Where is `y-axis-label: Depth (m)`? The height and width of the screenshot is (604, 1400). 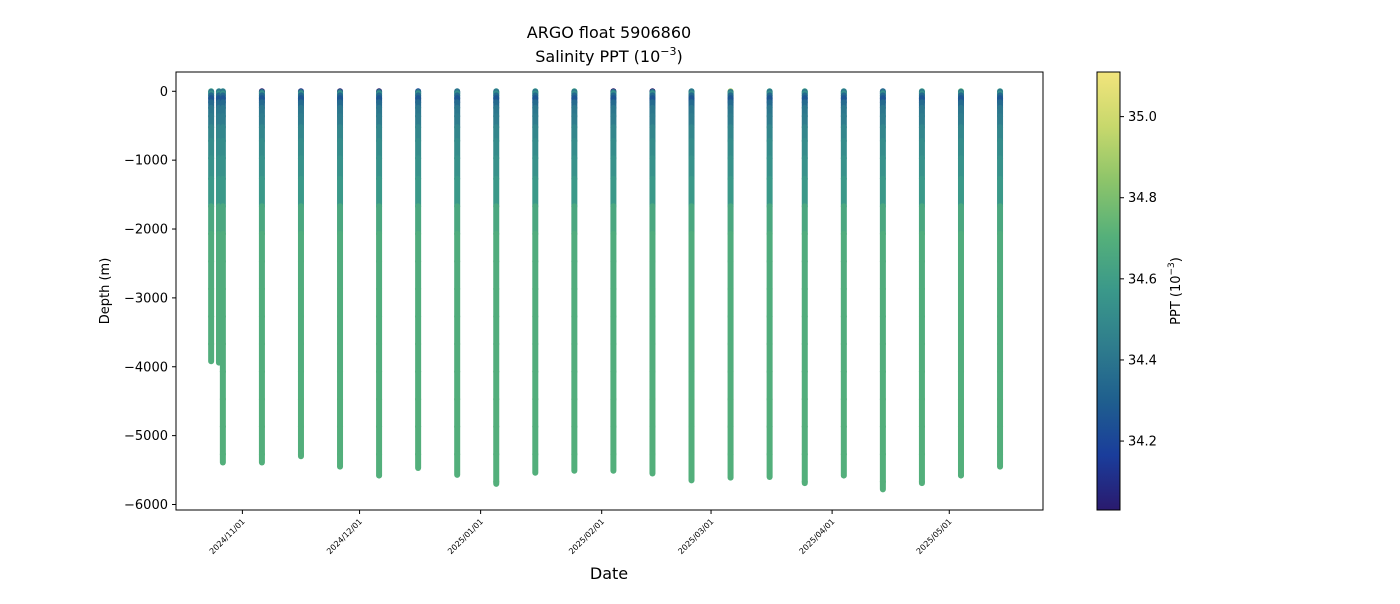 y-axis-label: Depth (m) is located at coordinates (105, 291).